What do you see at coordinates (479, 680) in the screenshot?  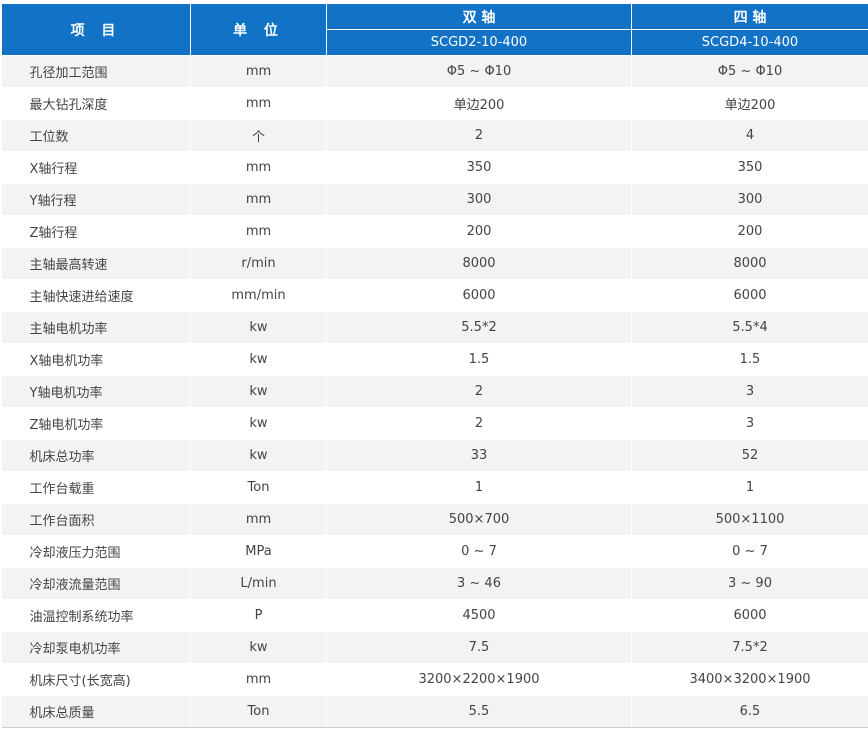 I see `row-two-axis-value: 3200×2200×1900` at bounding box center [479, 680].